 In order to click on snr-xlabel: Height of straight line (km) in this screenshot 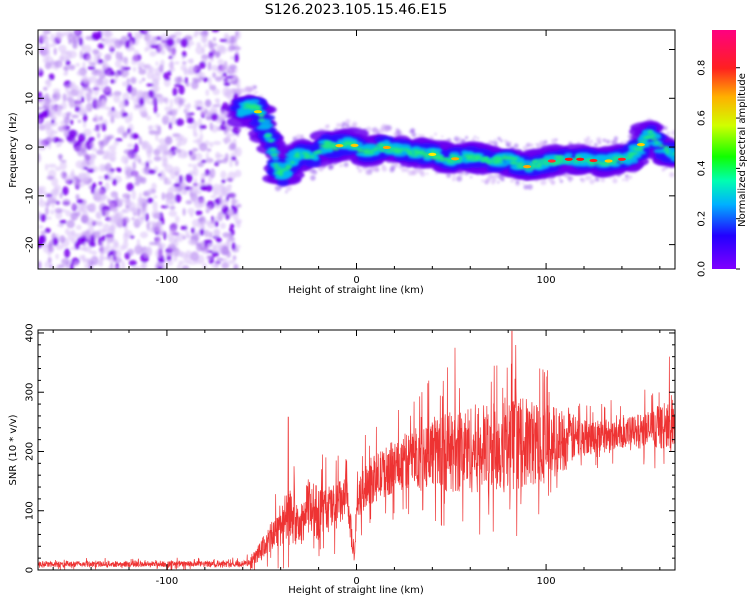, I will do `click(356, 590)`.